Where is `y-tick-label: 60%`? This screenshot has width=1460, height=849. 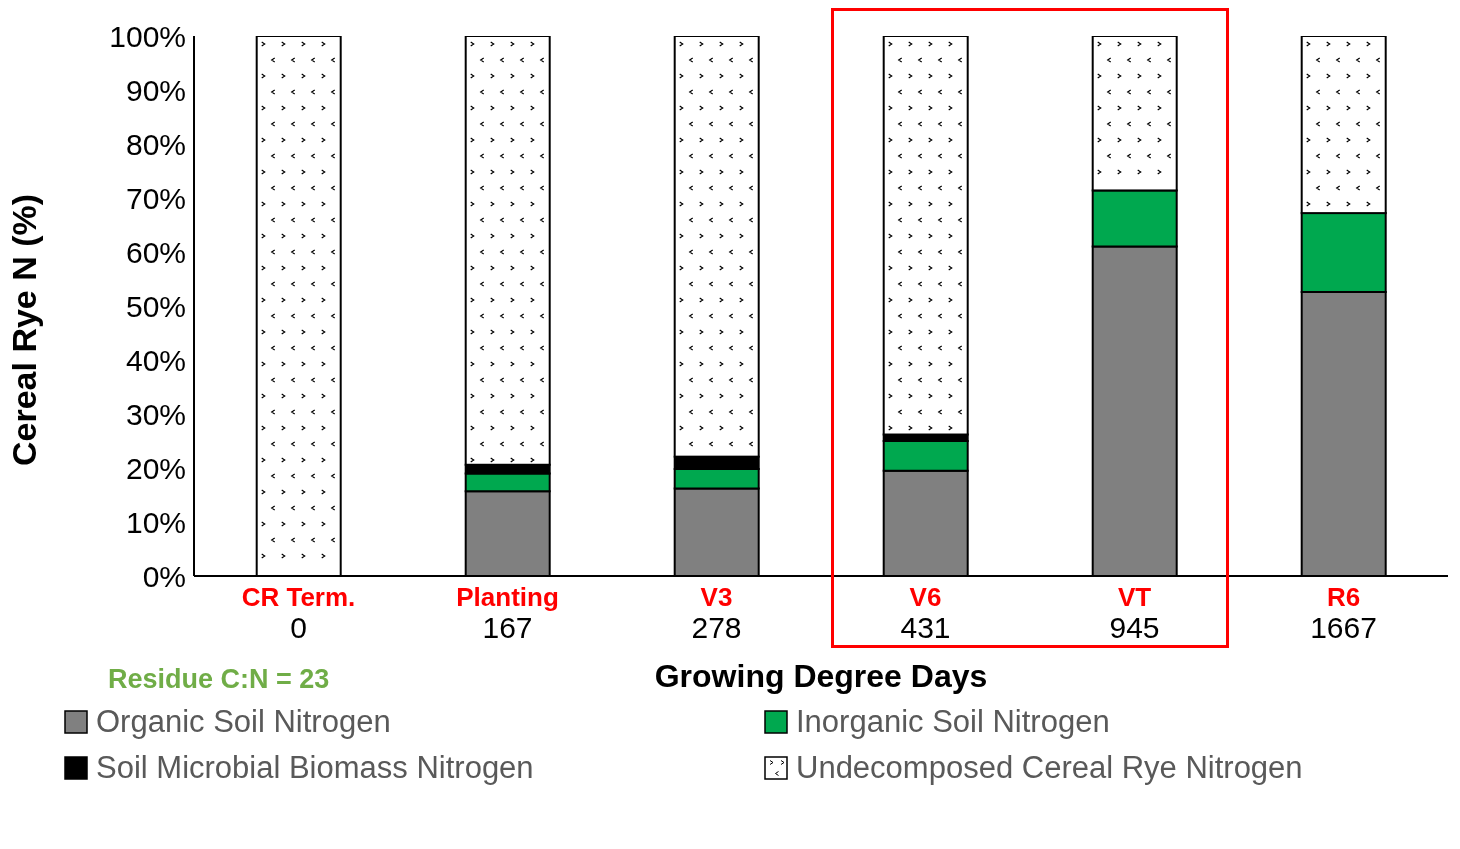
y-tick-label: 60% is located at coordinates (155, 252).